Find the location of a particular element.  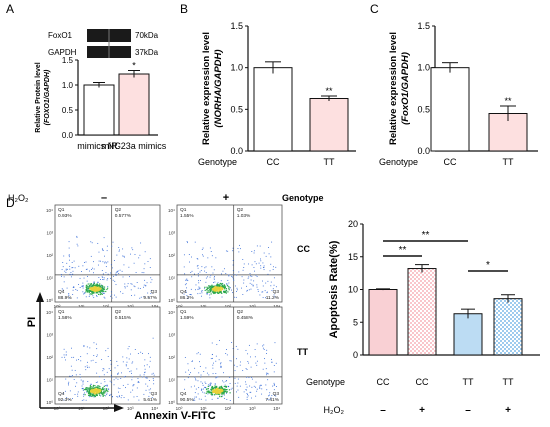

treatment-axis-label: H₂O₂ is located at coordinates (334, 410).